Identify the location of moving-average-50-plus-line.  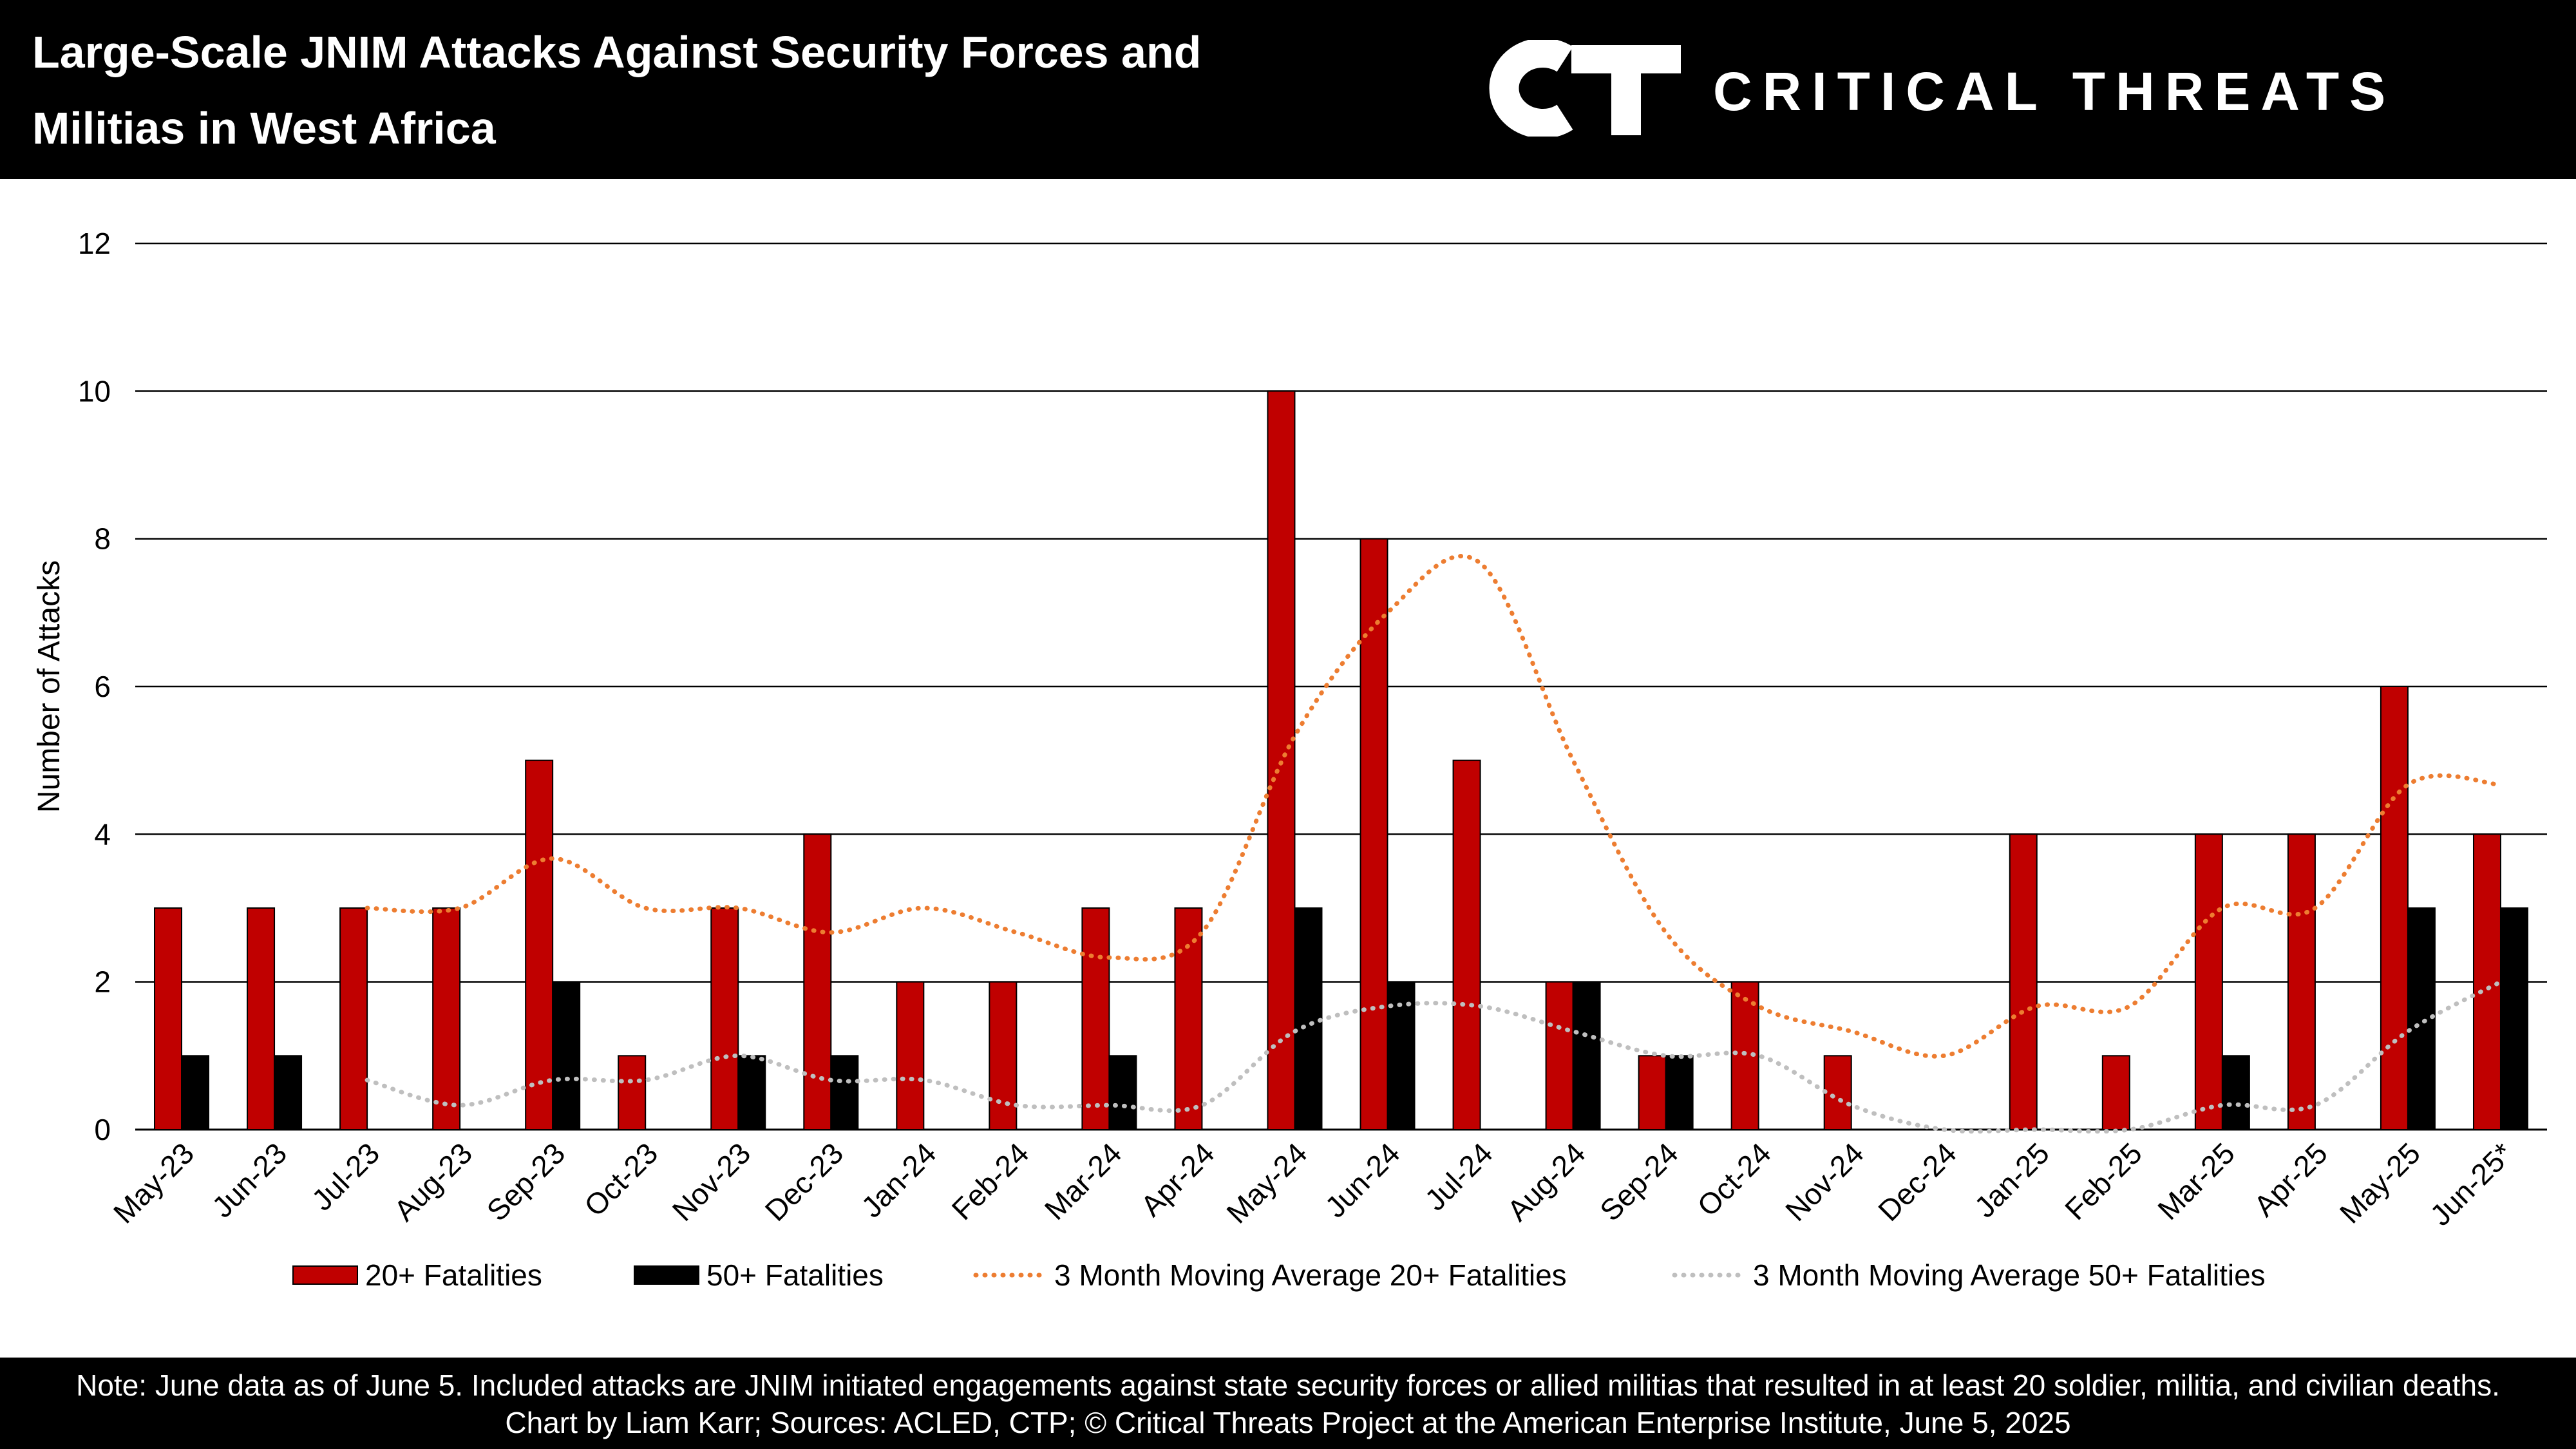
(1434, 1057).